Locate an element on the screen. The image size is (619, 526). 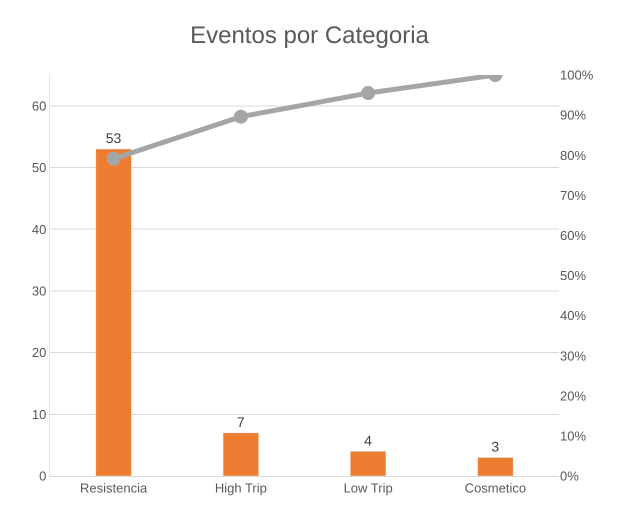
data-label: 53 is located at coordinates (114, 138).